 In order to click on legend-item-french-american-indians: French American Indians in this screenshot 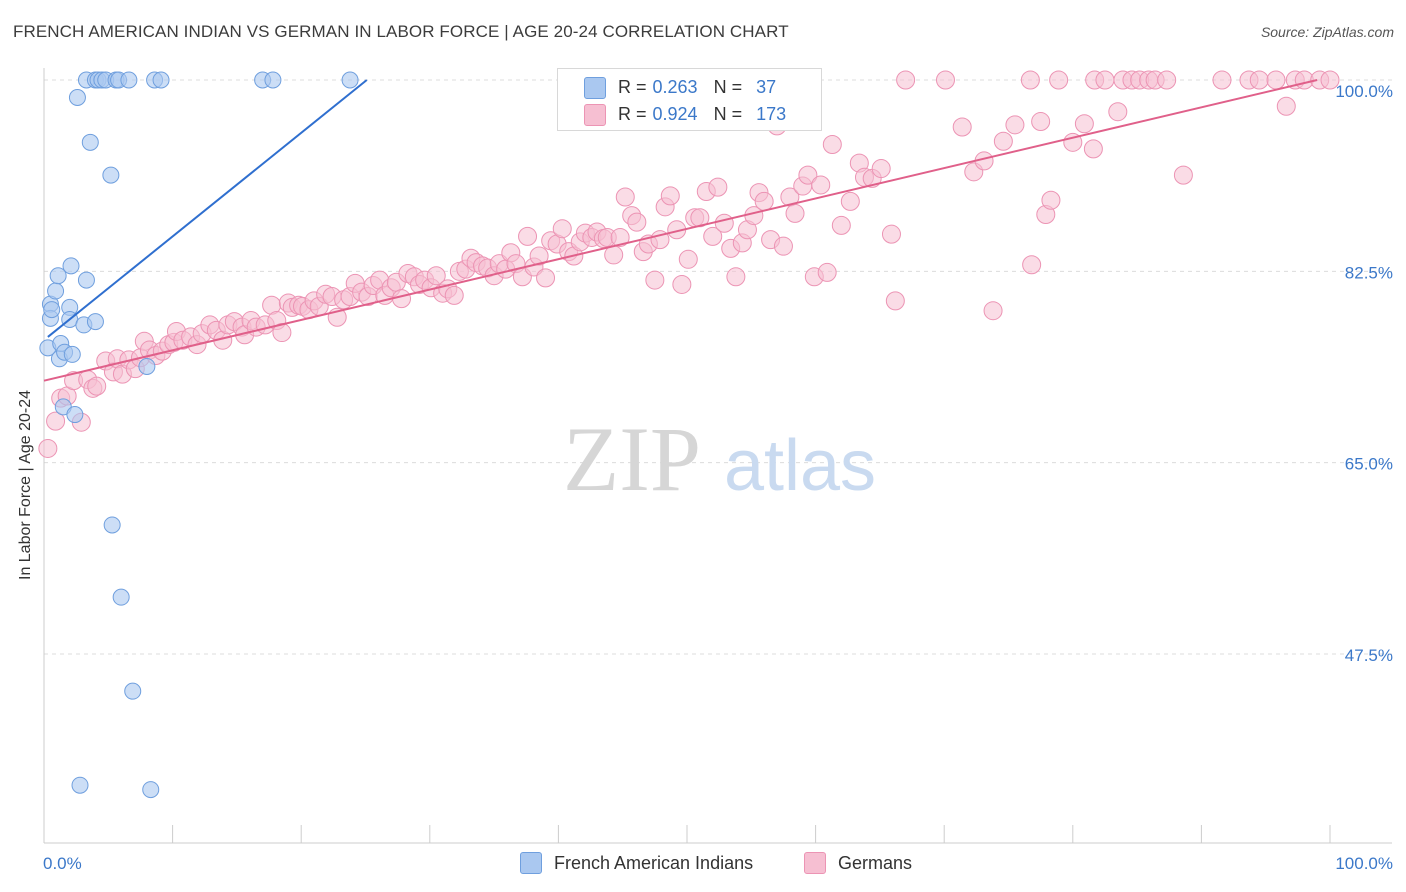, I will do `click(636, 863)`.